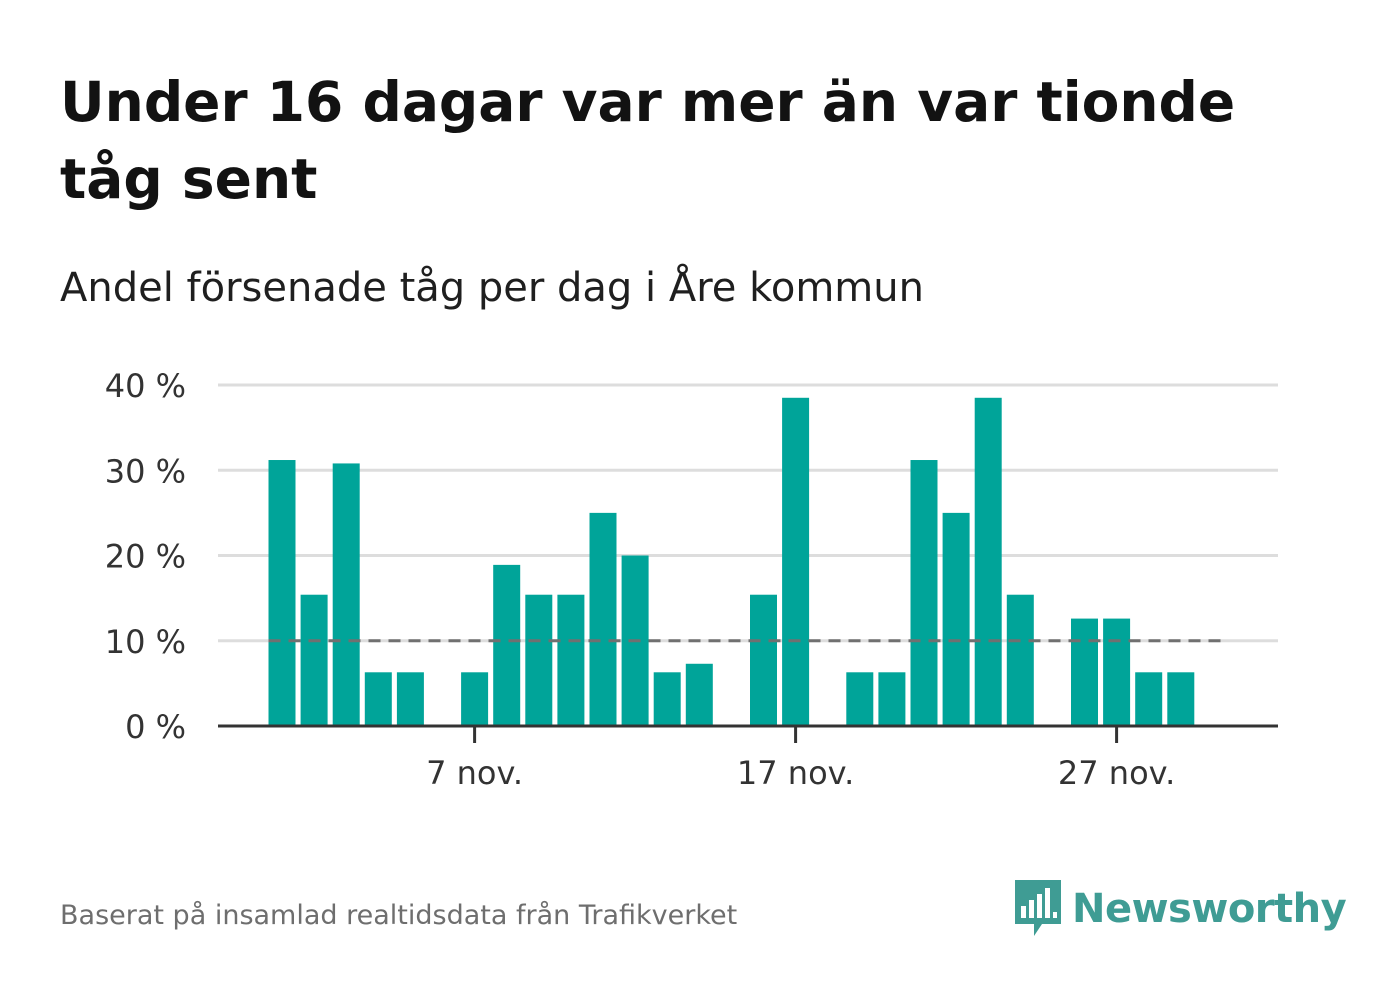 The height and width of the screenshot is (999, 1382). What do you see at coordinates (1209, 909) in the screenshot?
I see `brand-name: Newsworthy` at bounding box center [1209, 909].